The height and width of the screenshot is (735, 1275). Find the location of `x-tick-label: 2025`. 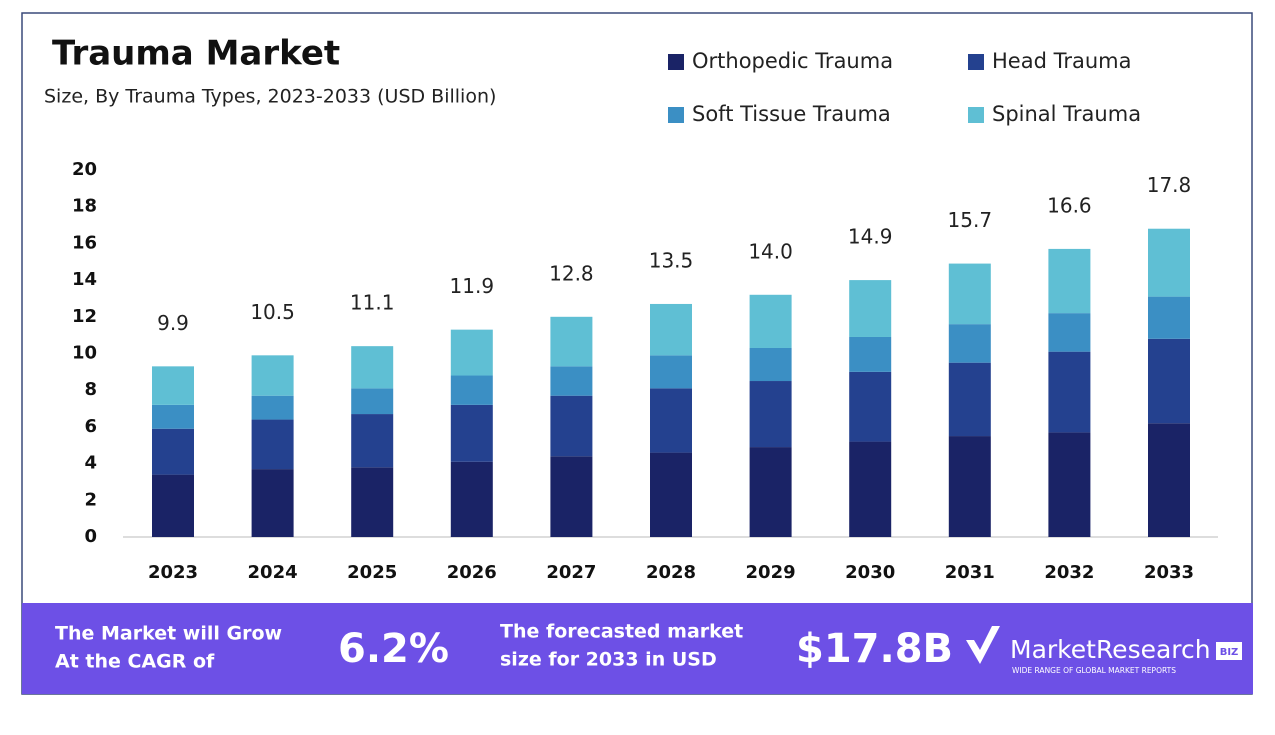

x-tick-label: 2025 is located at coordinates (372, 572).